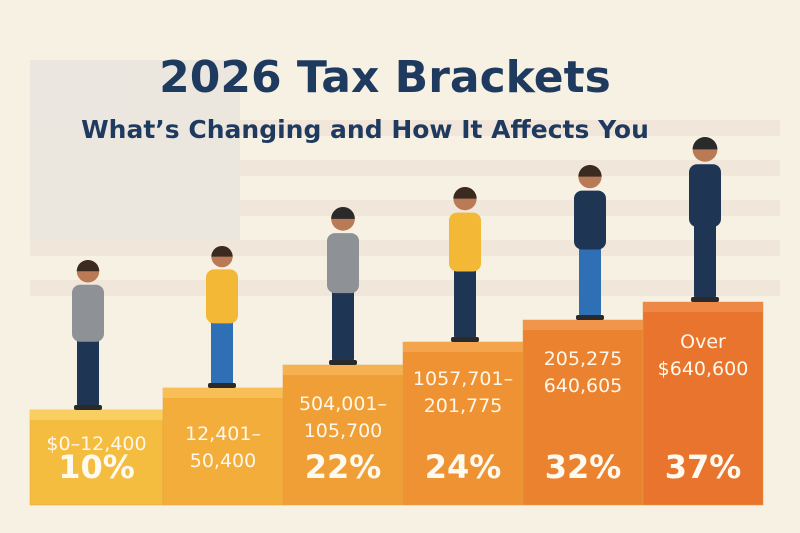  I want to click on subtitle: What’s Changing and How It Affects You, so click(365, 129).